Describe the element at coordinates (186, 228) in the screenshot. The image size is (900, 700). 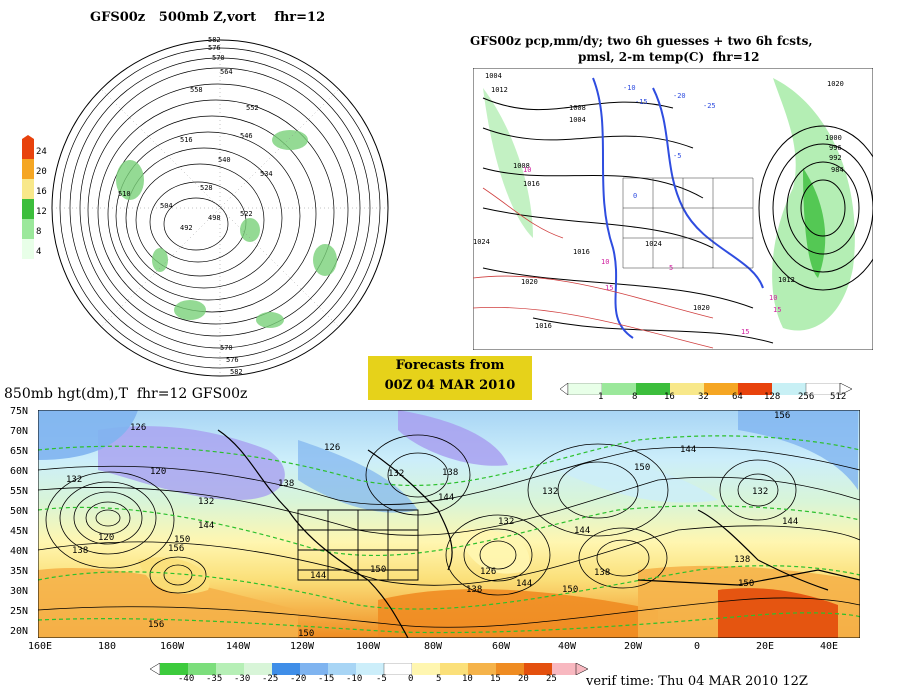
I see `svg-text: 492` at that location.